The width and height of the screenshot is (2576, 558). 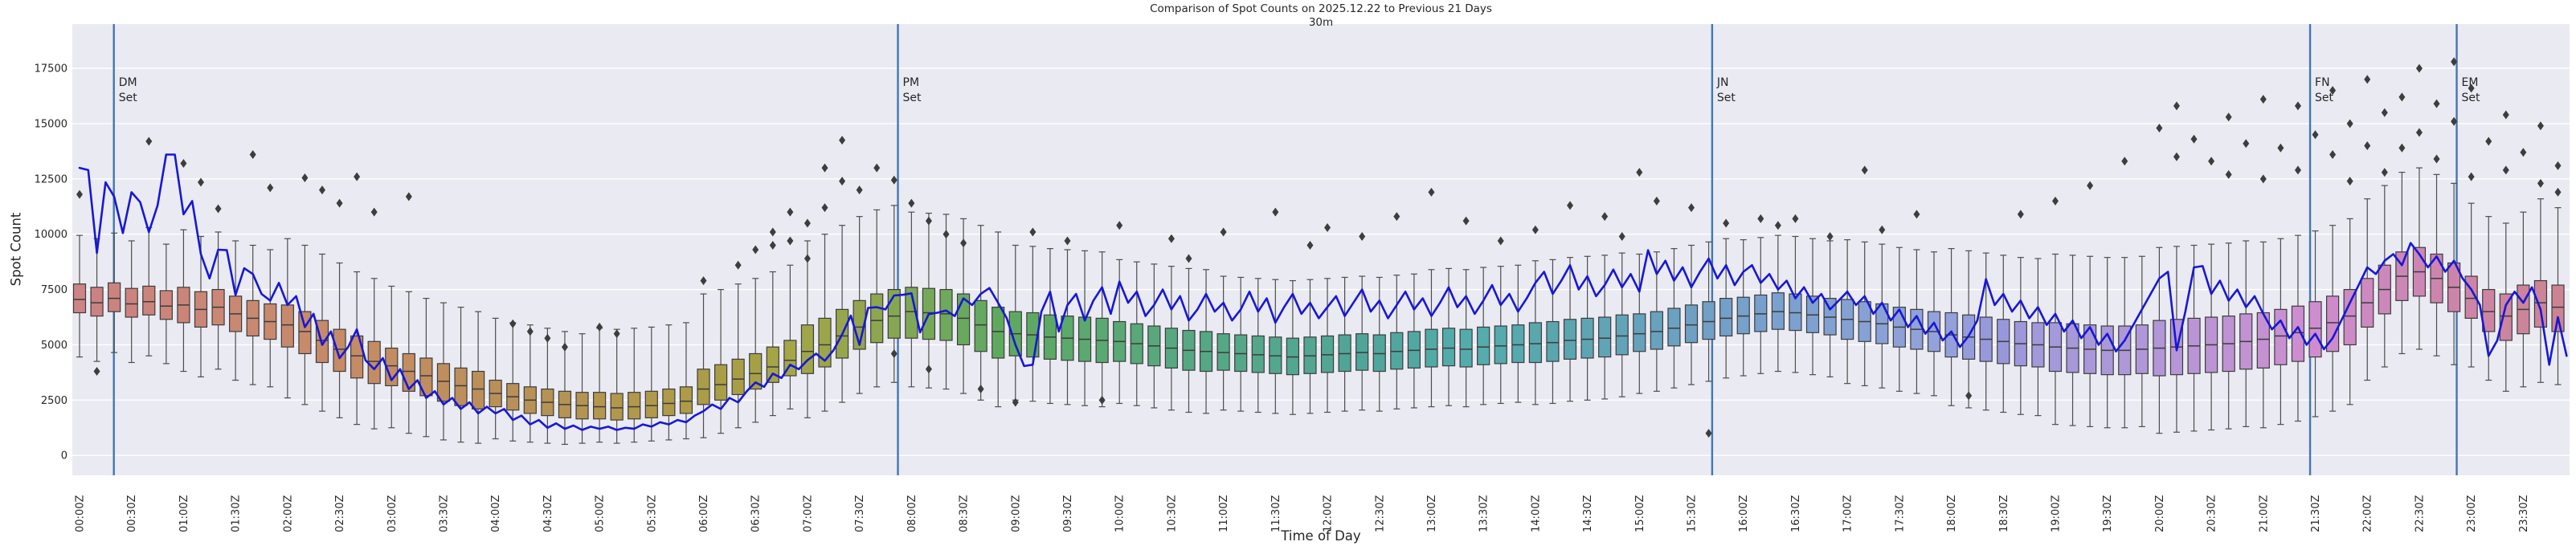 What do you see at coordinates (1952, 513) in the screenshot?
I see `svg-text: 18:00Z` at bounding box center [1952, 513].